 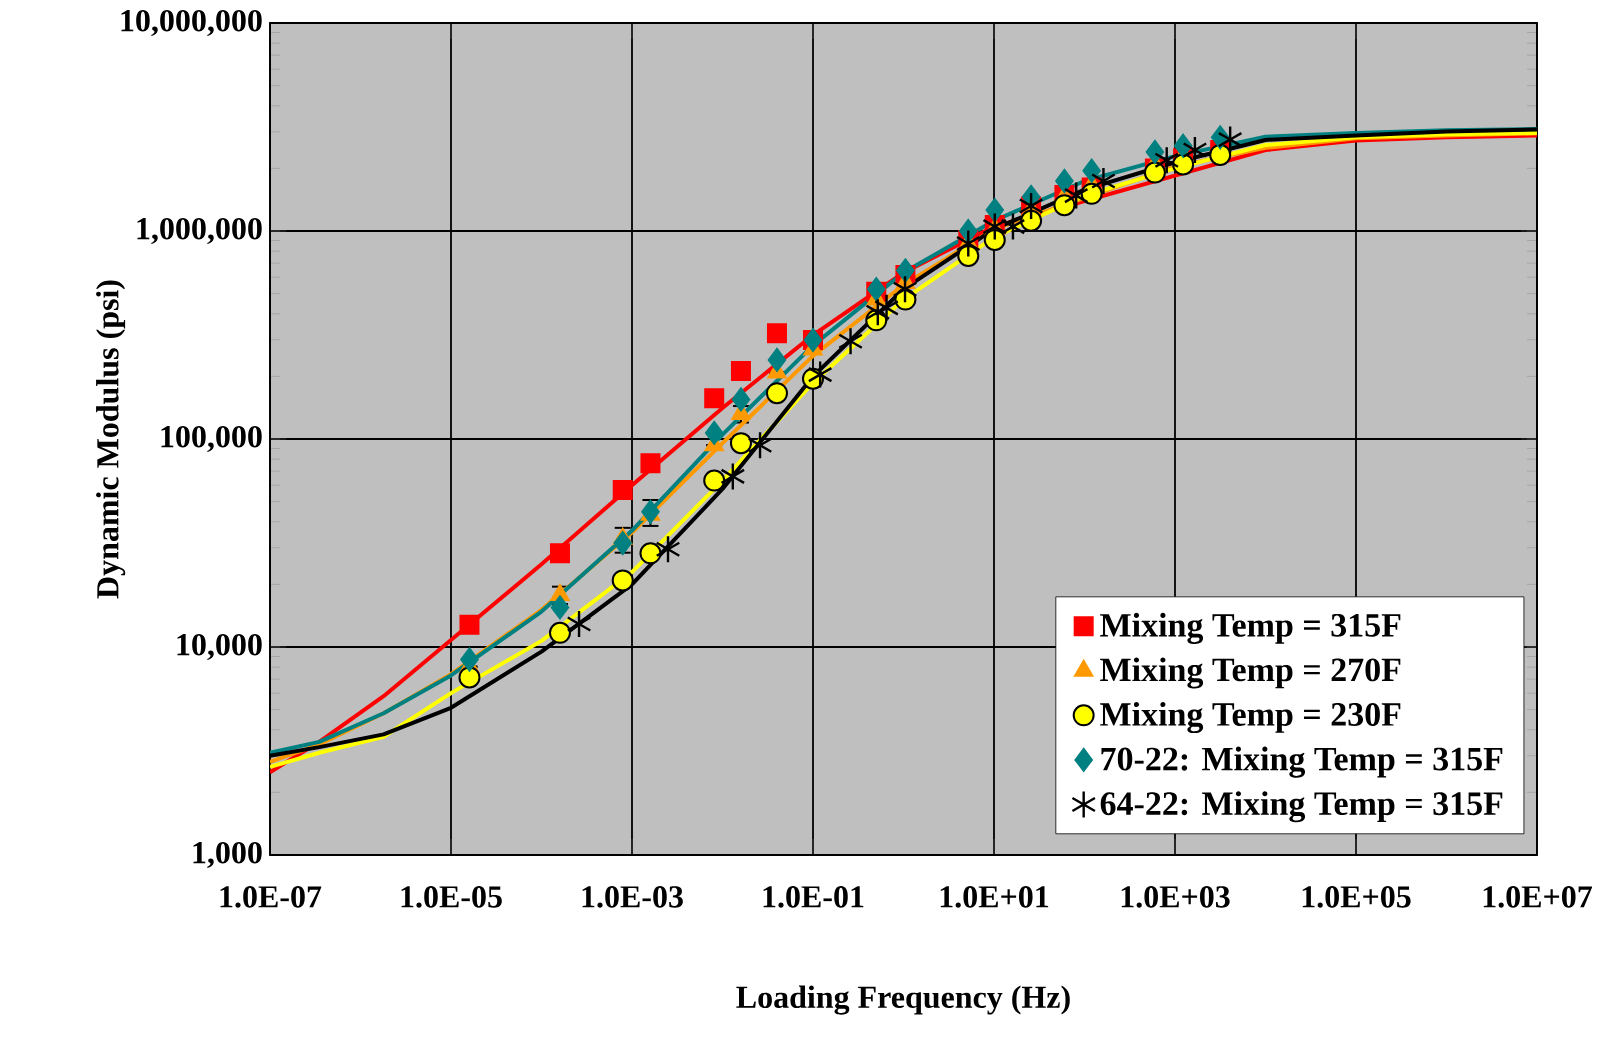 I want to click on x-tick-label: 1.0E+03, so click(x=1175, y=897).